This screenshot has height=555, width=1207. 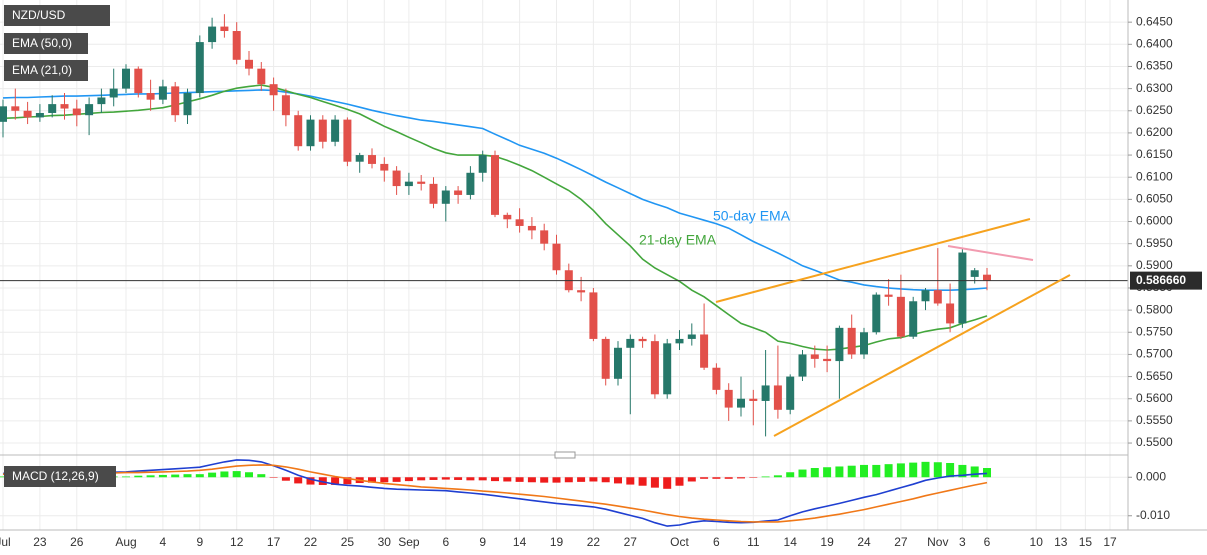 I want to click on pane-handle, so click(x=565, y=455).